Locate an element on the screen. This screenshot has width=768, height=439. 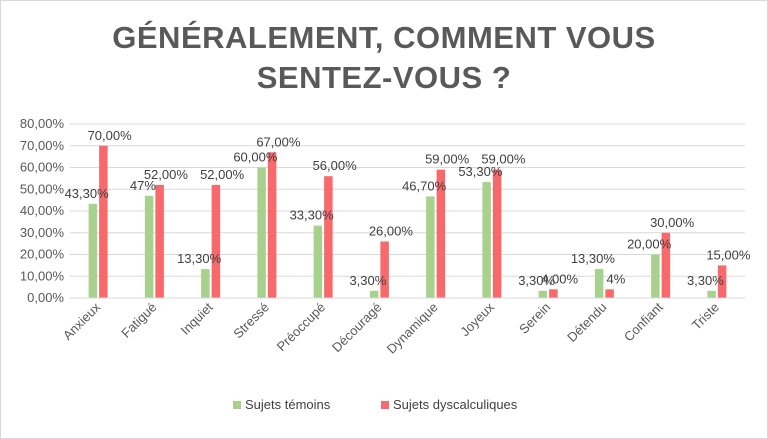
y-tick-label: 50,00% is located at coordinates (42, 188).